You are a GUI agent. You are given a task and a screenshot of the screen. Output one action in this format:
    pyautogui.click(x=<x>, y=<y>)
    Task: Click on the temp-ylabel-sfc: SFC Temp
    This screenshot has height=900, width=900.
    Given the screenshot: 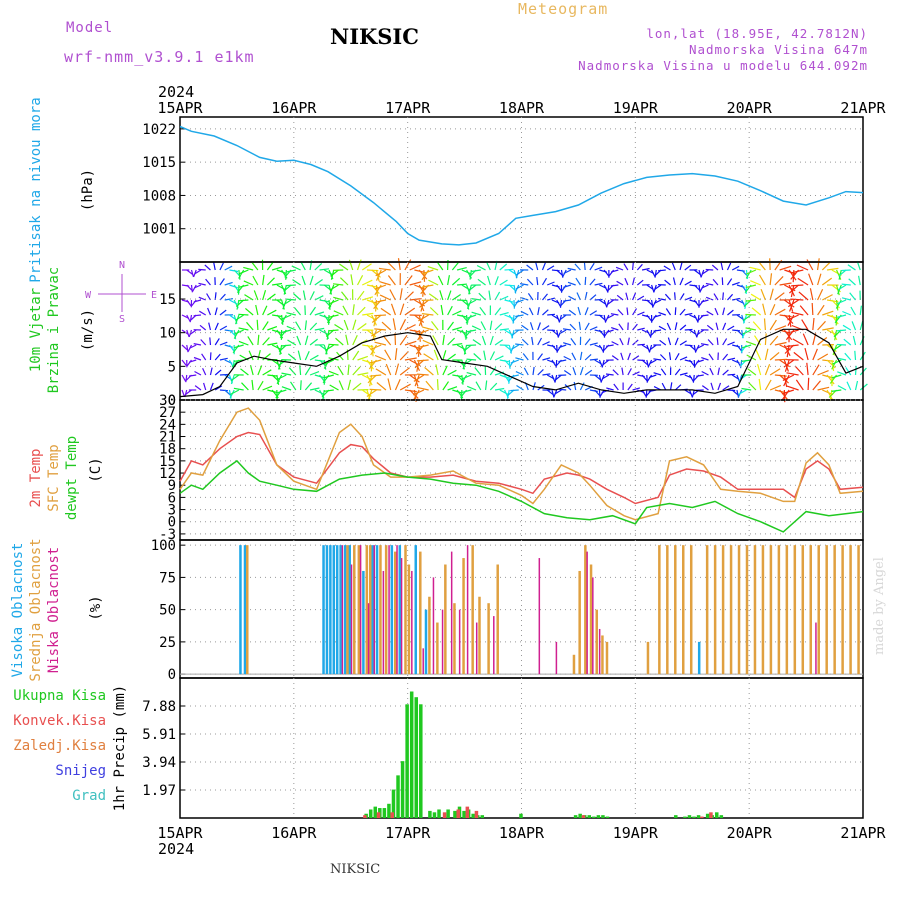 What is the action you would take?
    pyautogui.click(x=54, y=477)
    